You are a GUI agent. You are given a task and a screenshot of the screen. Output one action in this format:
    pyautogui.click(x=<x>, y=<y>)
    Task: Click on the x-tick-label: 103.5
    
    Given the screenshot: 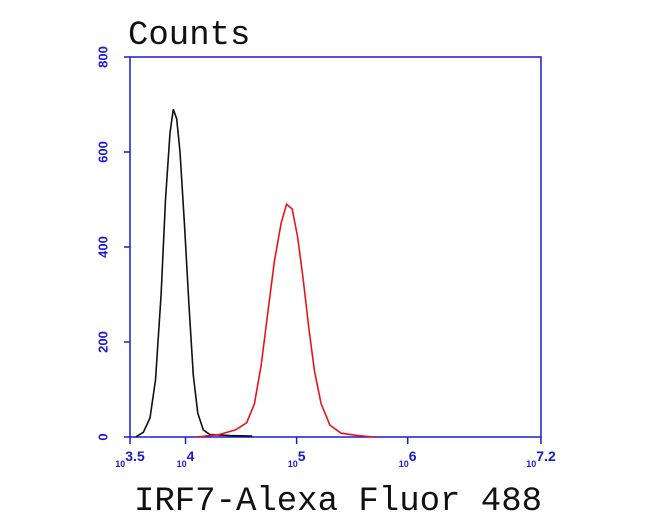 What is the action you would take?
    pyautogui.click(x=130, y=458)
    